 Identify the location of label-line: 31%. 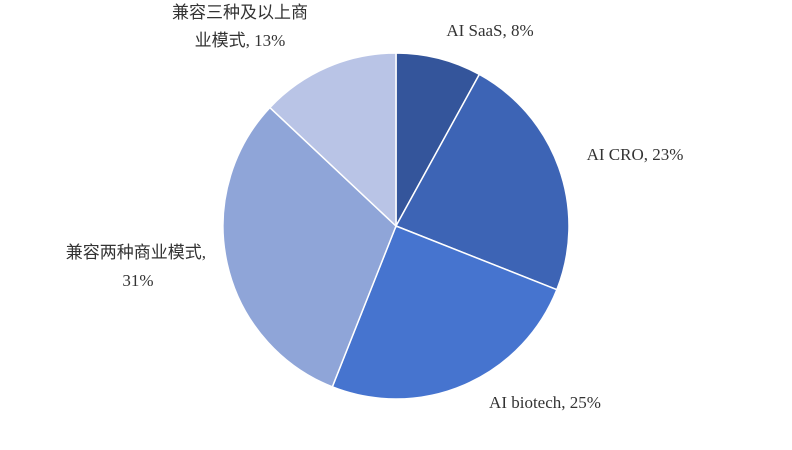
(137, 280).